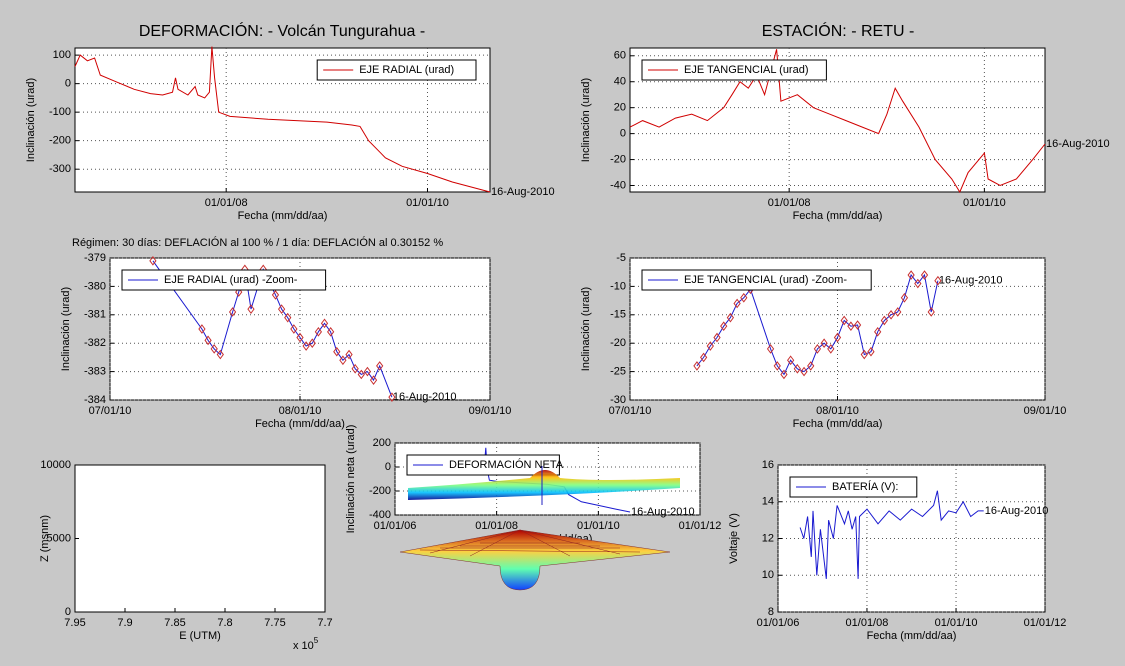 The width and height of the screenshot is (1125, 666). I want to click on axis-multiplier: x 105, so click(306, 644).